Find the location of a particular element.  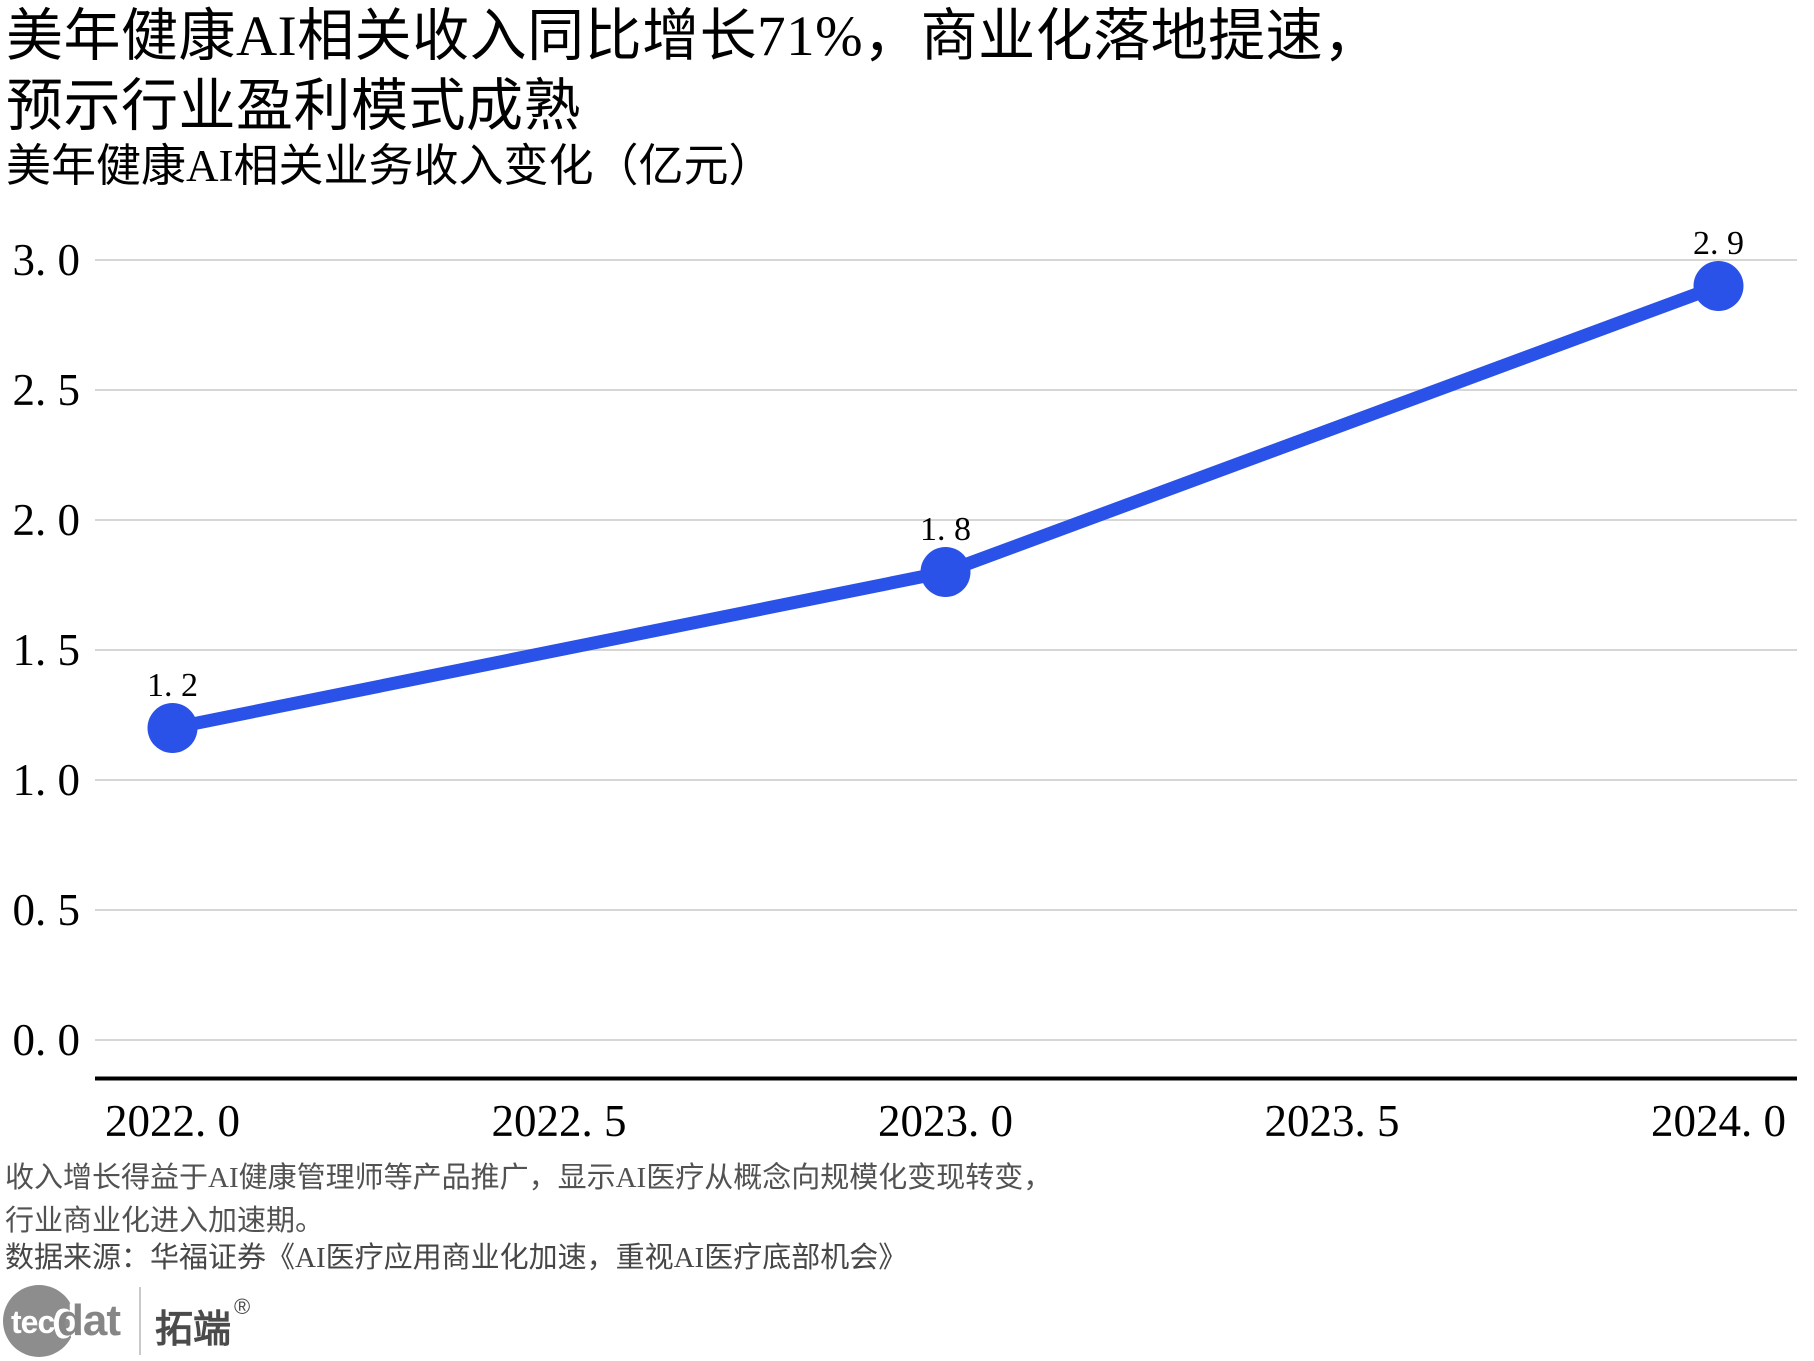

tecdat-logo: tec dat 拓端 ® is located at coordinates (217, 1321).